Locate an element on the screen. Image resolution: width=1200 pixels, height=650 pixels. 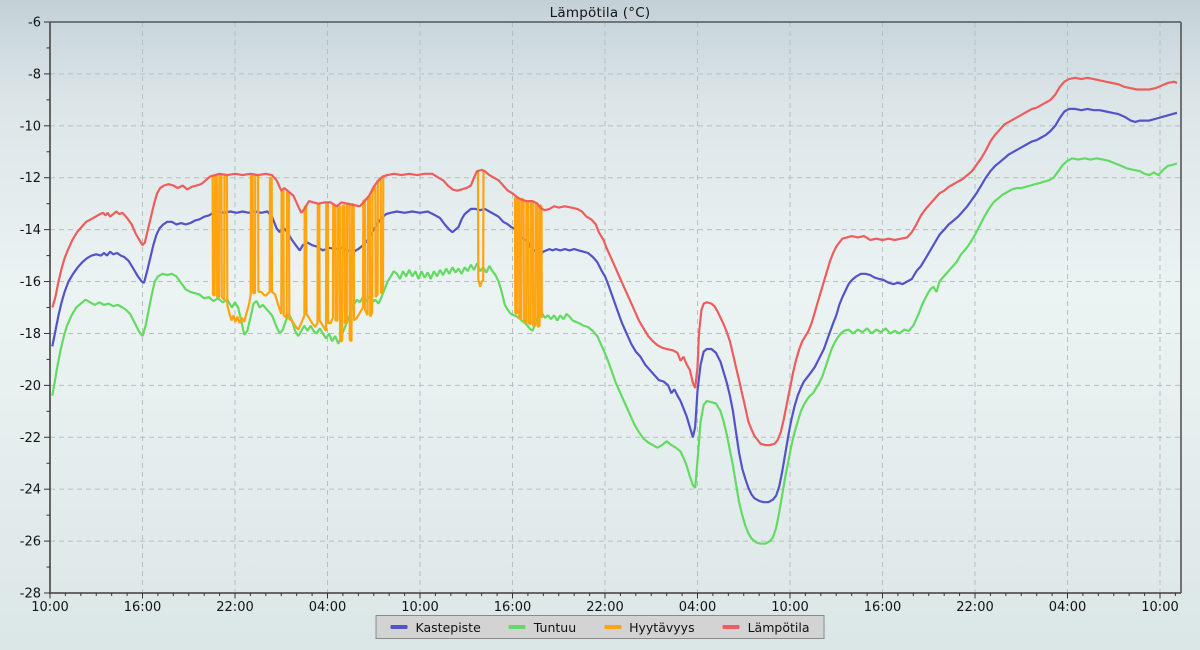
legend-label: Kastepiste is located at coordinates (448, 627).